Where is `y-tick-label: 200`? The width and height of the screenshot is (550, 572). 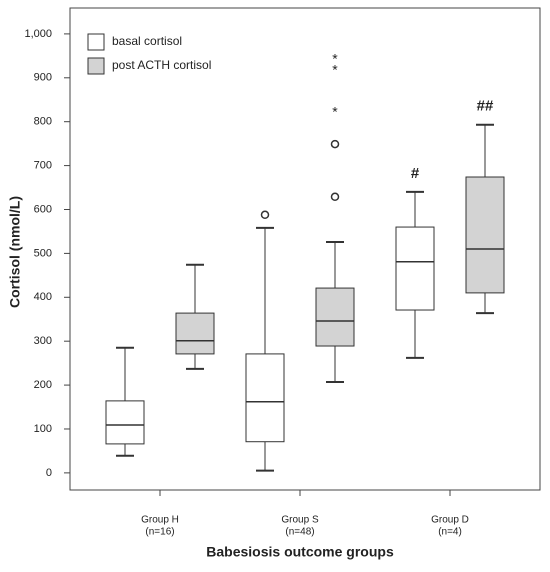
y-tick-label: 200 is located at coordinates (43, 385).